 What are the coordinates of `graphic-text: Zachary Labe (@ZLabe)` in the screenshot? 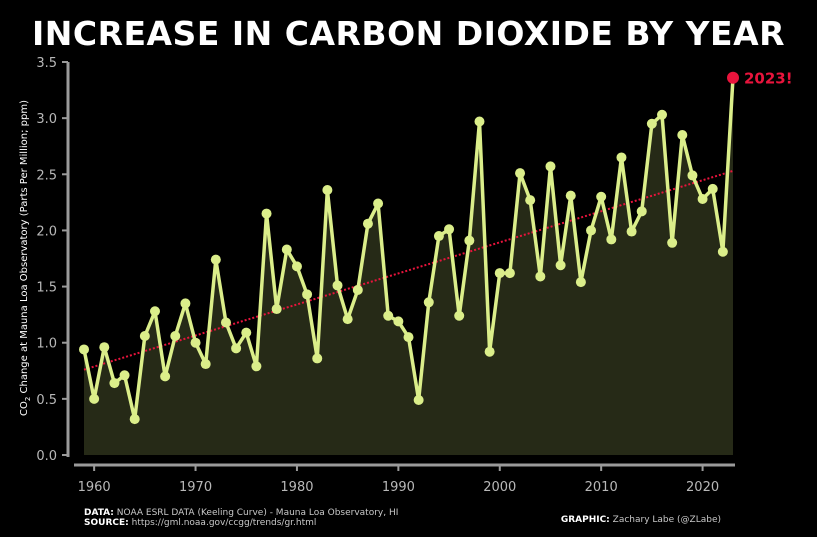 It's located at (666, 520).